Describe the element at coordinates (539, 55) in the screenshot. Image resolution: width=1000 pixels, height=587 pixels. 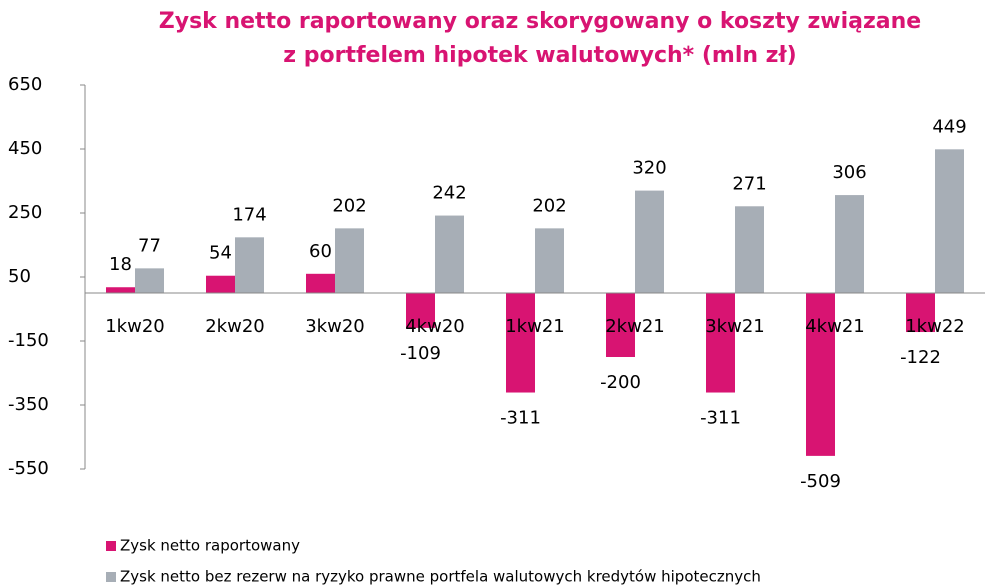
I see `chart-title: z portfelem hipotek walutowych* (mln zł)` at that location.